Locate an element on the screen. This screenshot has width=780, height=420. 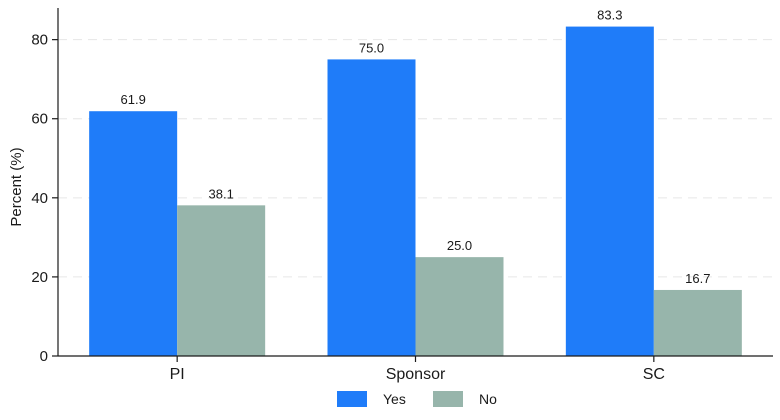
legend: Yes No is located at coordinates (417, 399).